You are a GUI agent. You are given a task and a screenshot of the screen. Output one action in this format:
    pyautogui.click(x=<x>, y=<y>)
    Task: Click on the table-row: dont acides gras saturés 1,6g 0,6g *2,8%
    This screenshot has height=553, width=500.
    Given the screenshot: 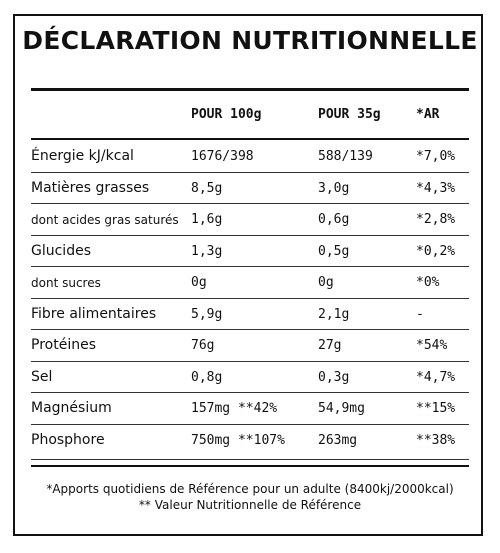 What is the action you would take?
    pyautogui.click(x=250, y=219)
    